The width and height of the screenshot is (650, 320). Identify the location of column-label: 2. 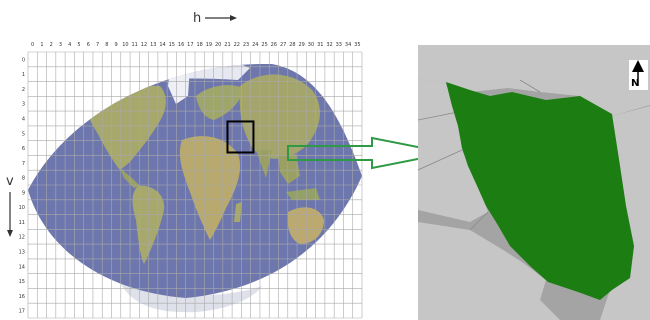
(51, 45).